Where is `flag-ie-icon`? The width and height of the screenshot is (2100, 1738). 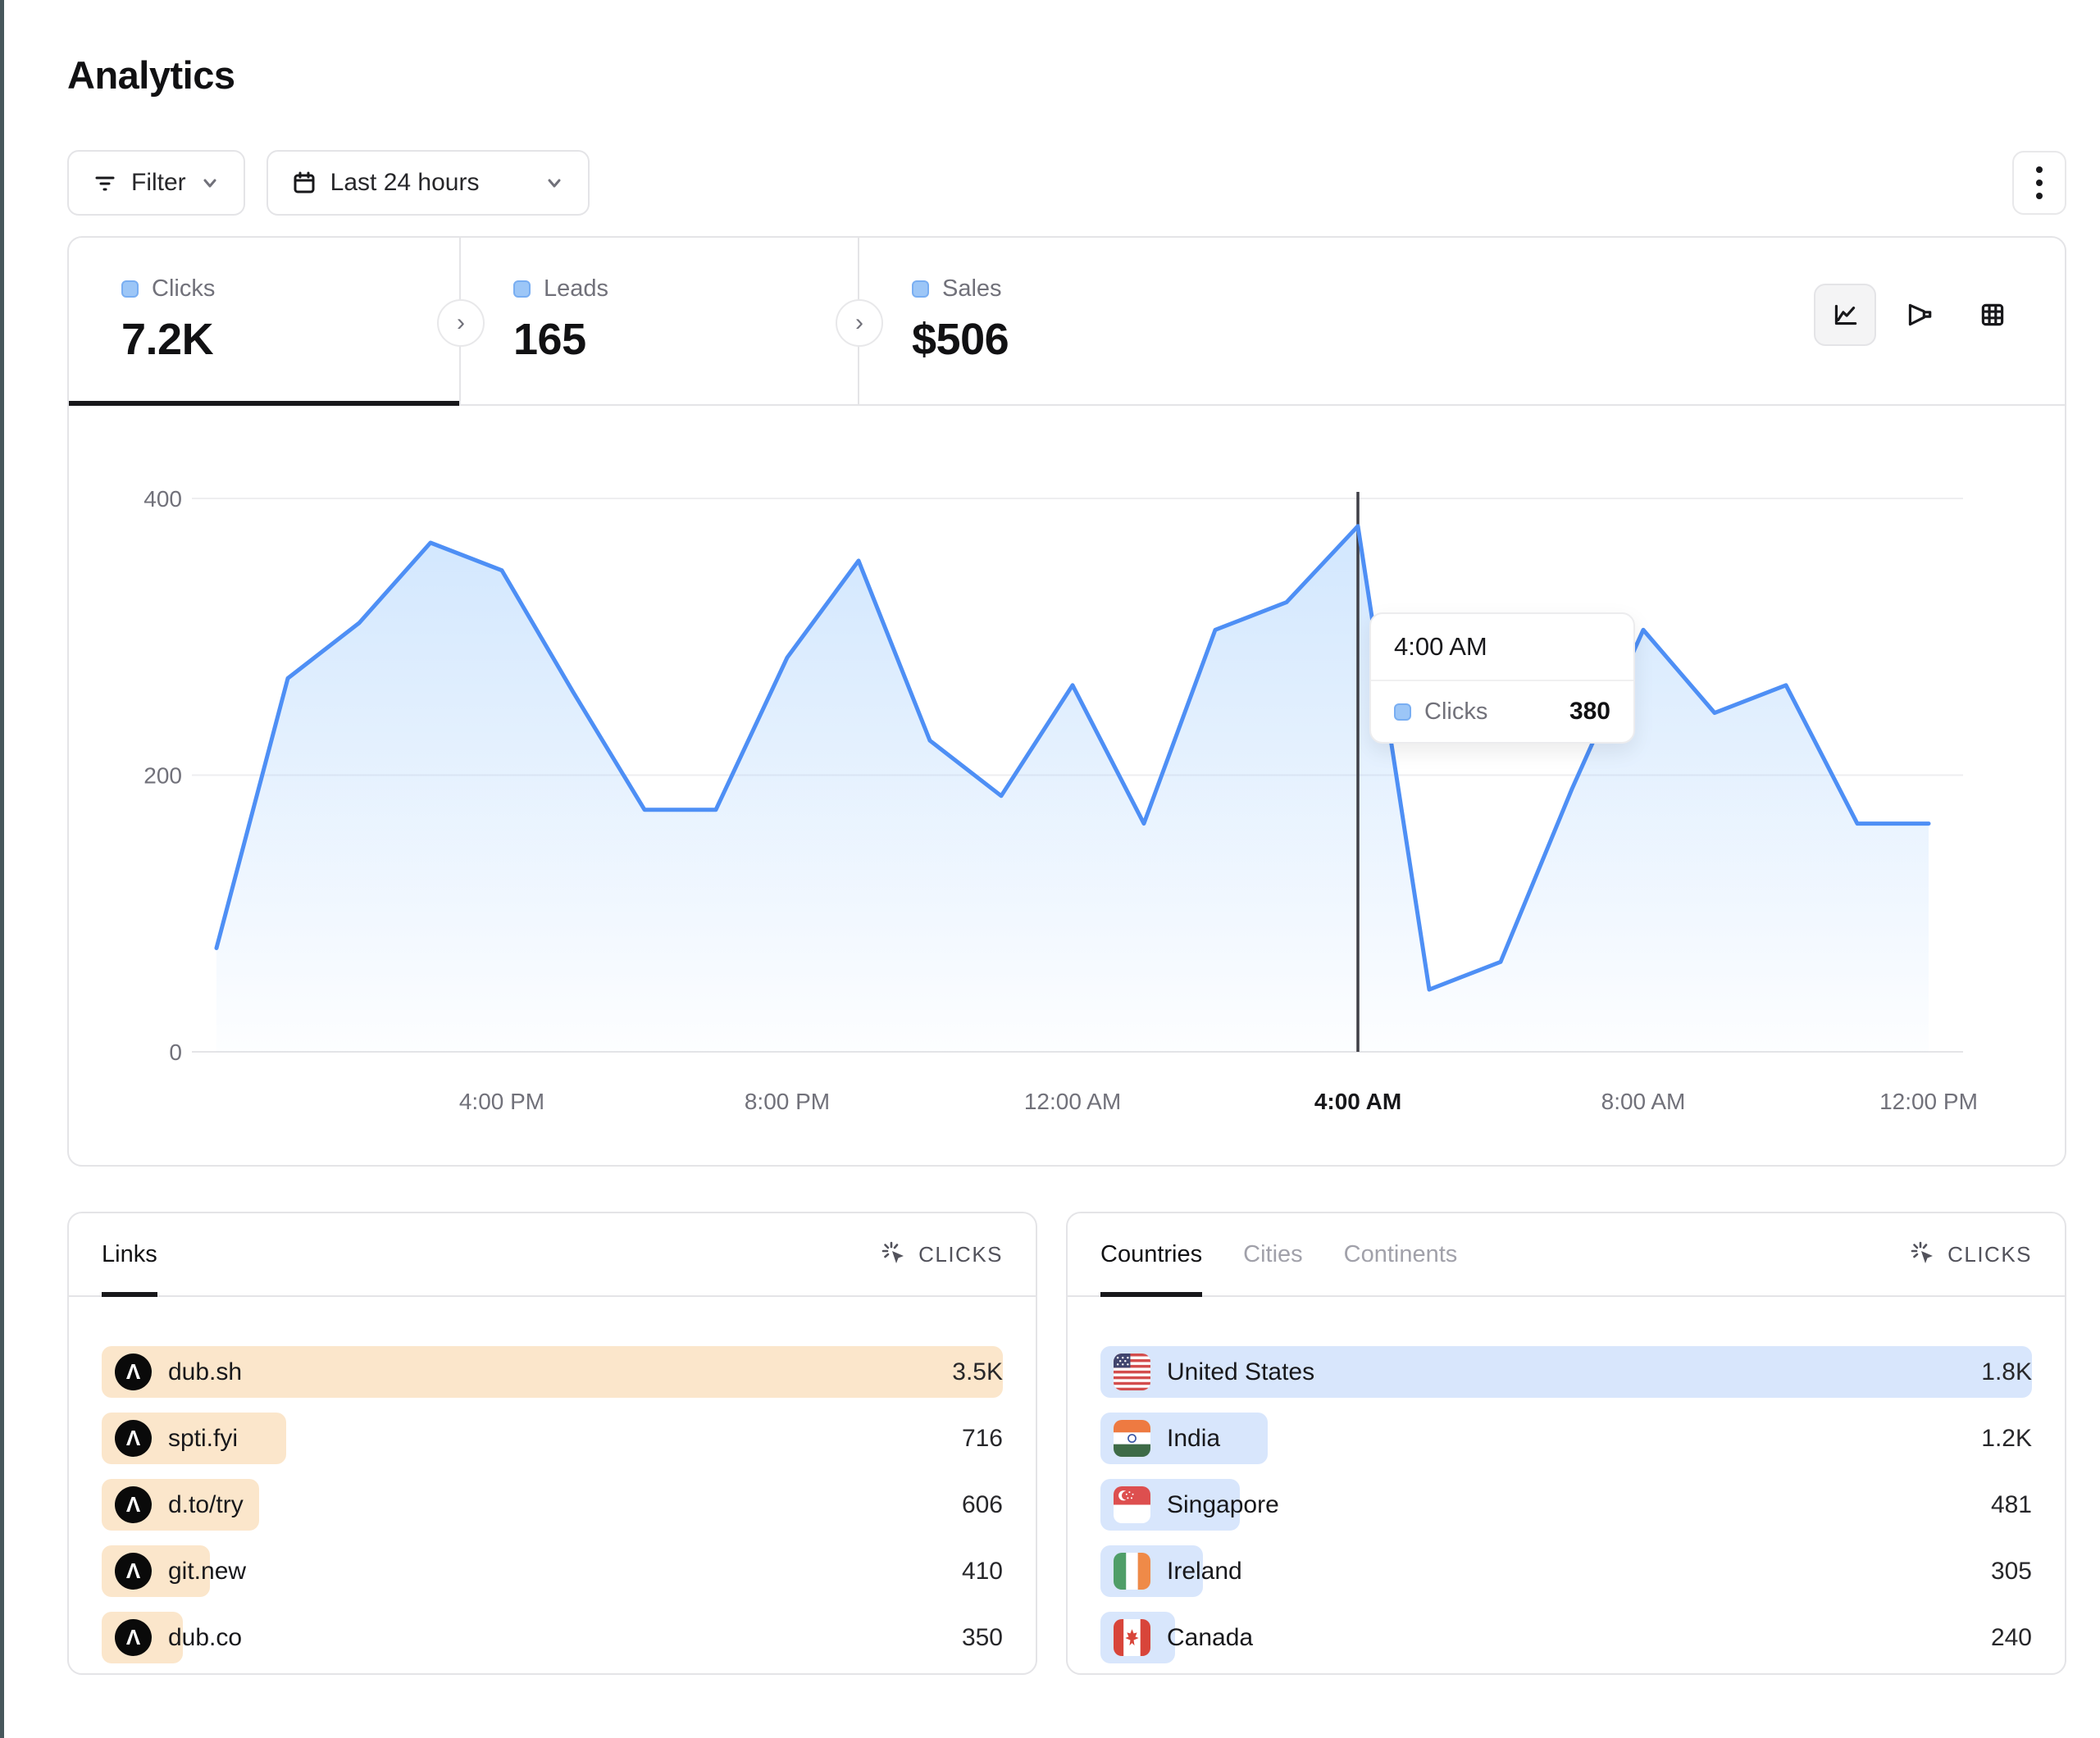 flag-ie-icon is located at coordinates (1132, 1571).